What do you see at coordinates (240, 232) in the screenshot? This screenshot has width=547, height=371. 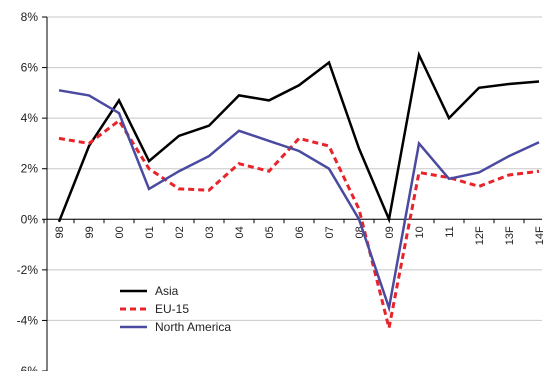 I see `x-tick-label: 04` at bounding box center [240, 232].